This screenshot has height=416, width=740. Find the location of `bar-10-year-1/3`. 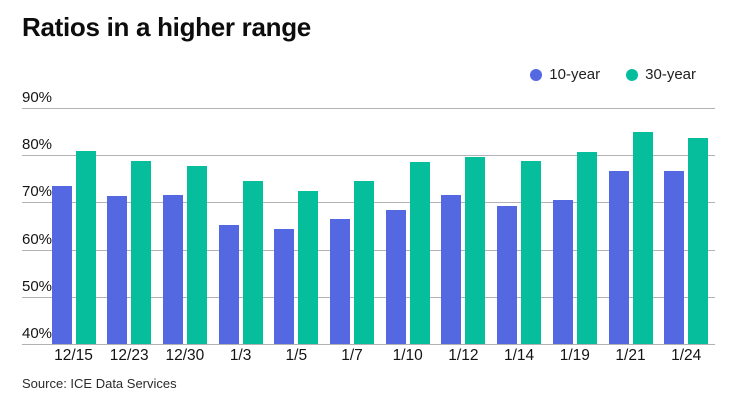

bar-10-year-1/3 is located at coordinates (228, 284).